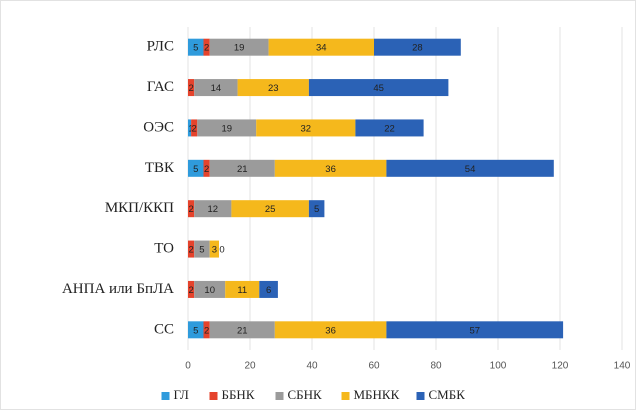 The width and height of the screenshot is (636, 410). What do you see at coordinates (139, 208) in the screenshot?
I see `category-label: МКП/ККП` at bounding box center [139, 208].